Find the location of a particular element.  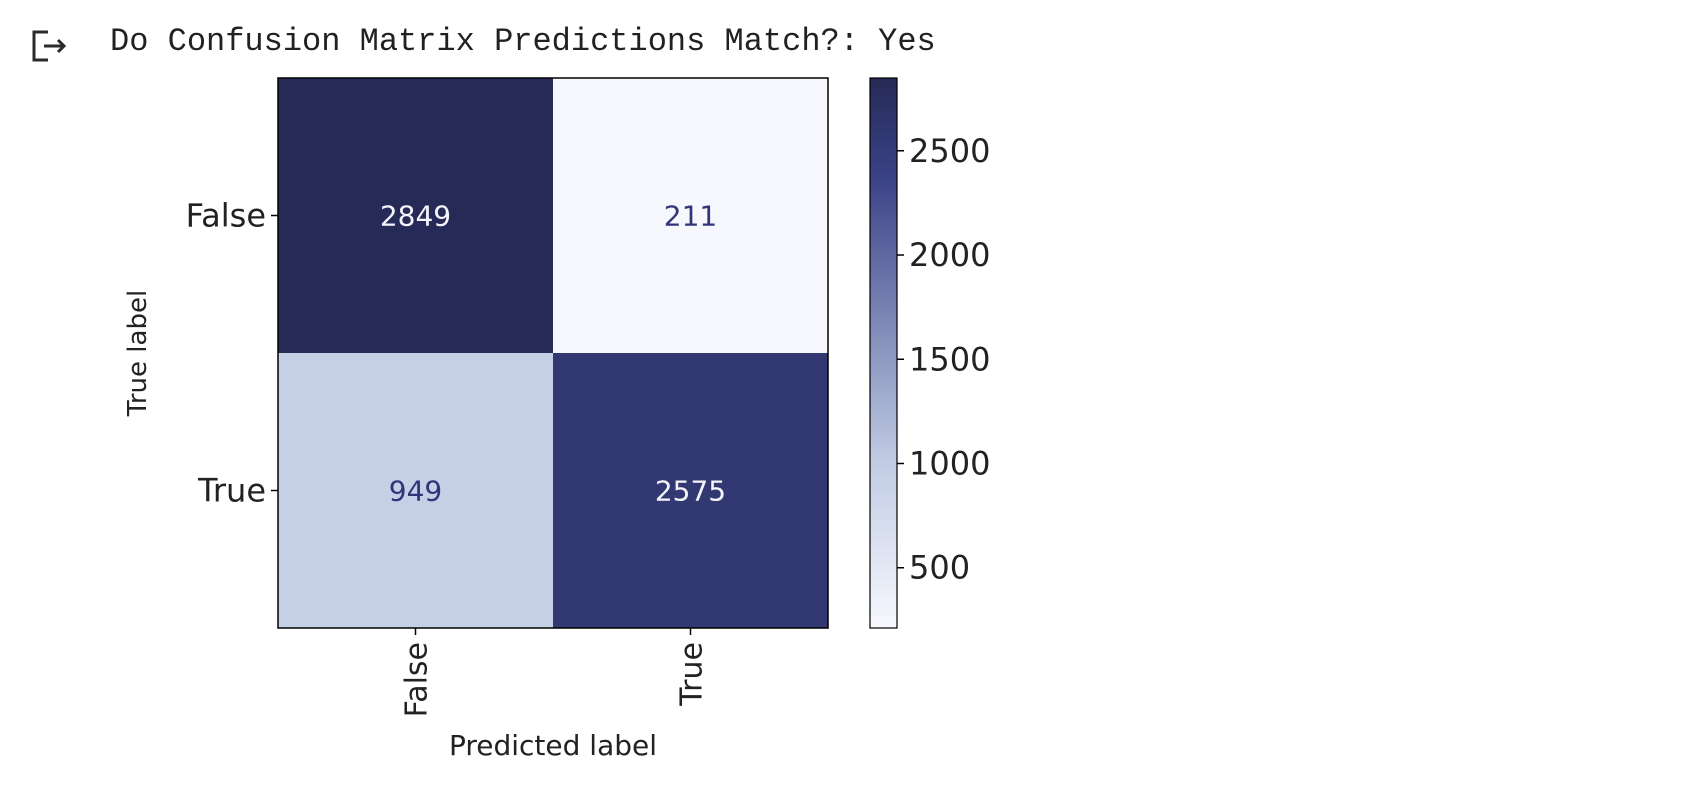

y-tick-label: True is located at coordinates (231, 491).